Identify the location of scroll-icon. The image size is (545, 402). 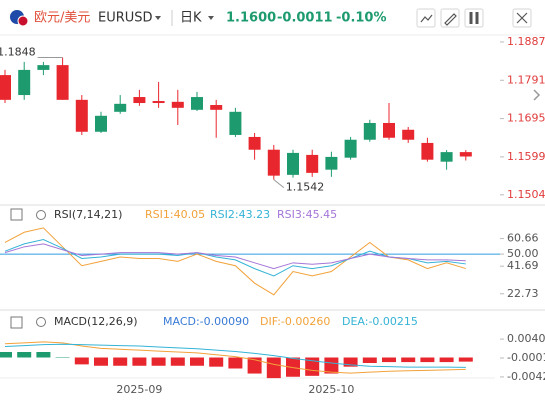
(537, 95).